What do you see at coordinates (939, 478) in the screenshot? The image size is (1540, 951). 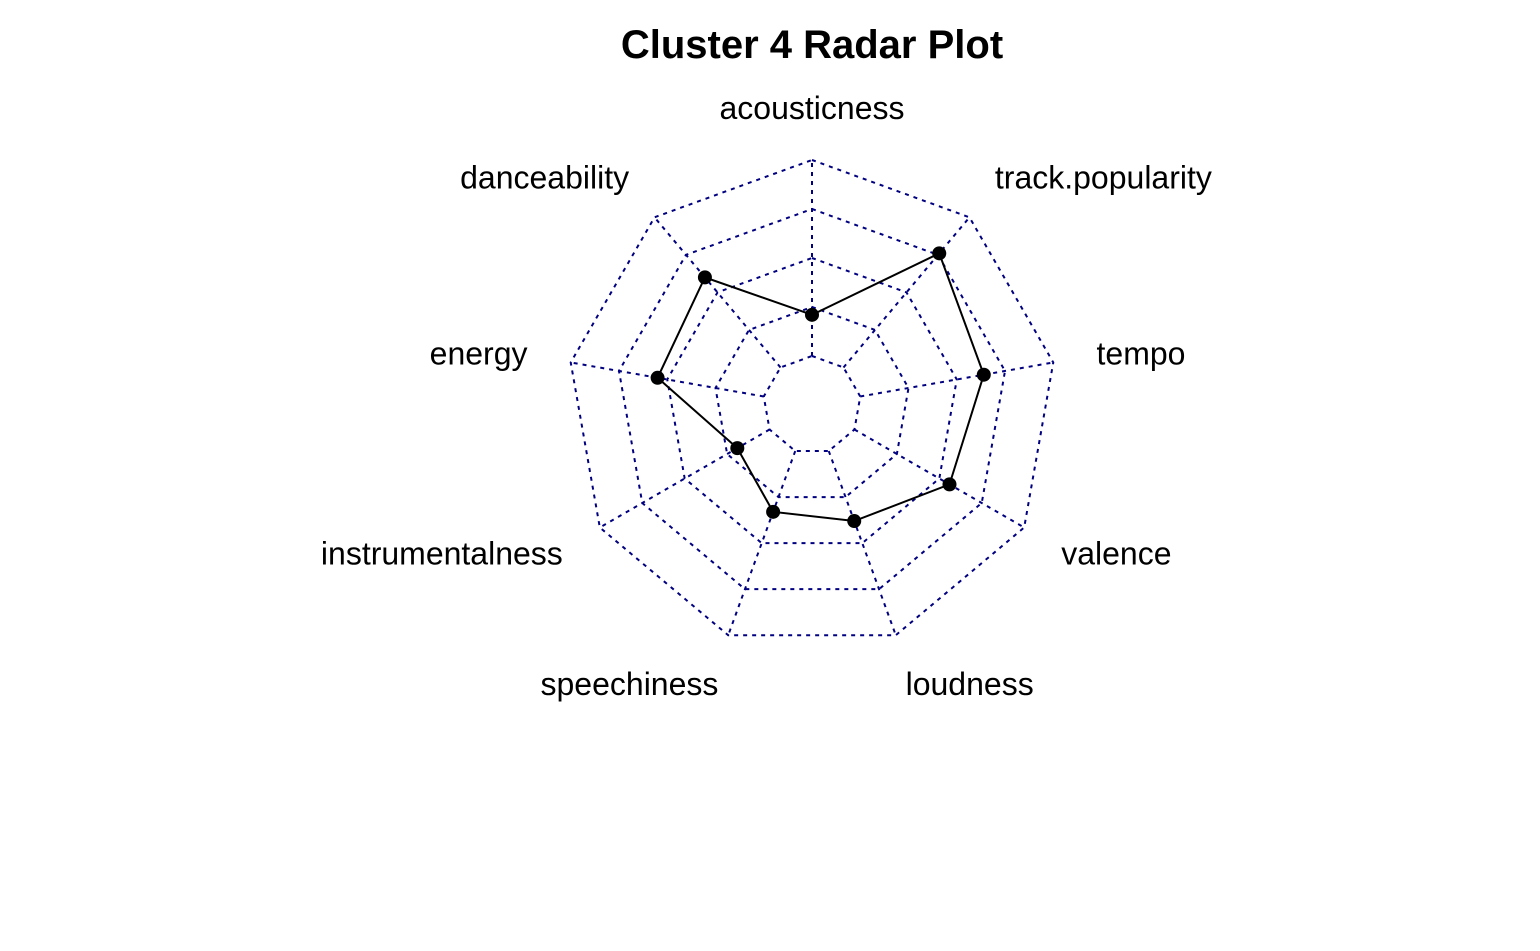 I see `grid-spoke-valence` at bounding box center [939, 478].